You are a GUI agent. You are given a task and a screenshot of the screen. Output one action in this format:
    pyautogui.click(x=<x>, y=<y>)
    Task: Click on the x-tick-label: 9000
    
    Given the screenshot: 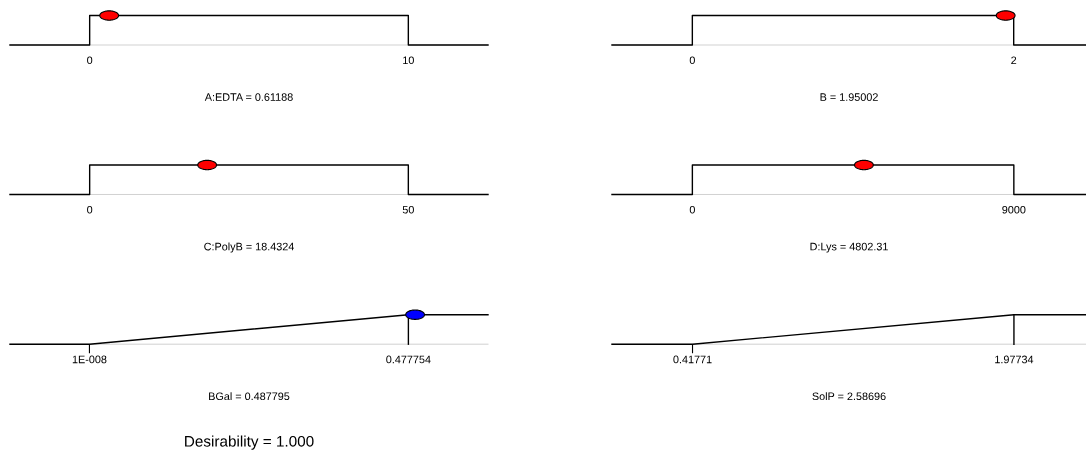 What is the action you would take?
    pyautogui.click(x=1014, y=209)
    